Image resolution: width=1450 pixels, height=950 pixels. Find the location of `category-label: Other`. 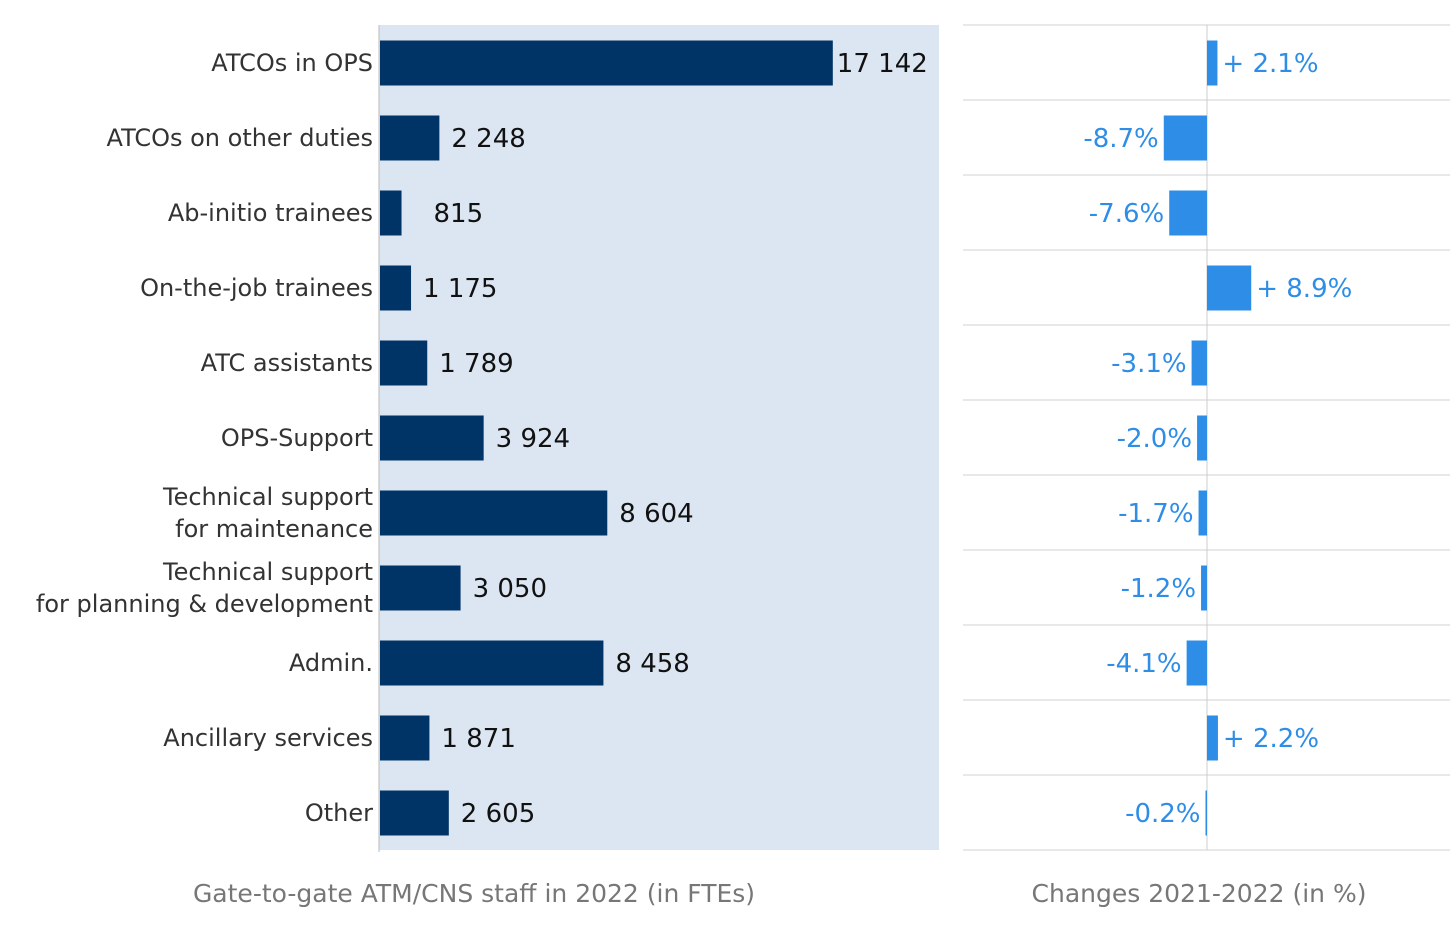

category-label: Other is located at coordinates (339, 813).